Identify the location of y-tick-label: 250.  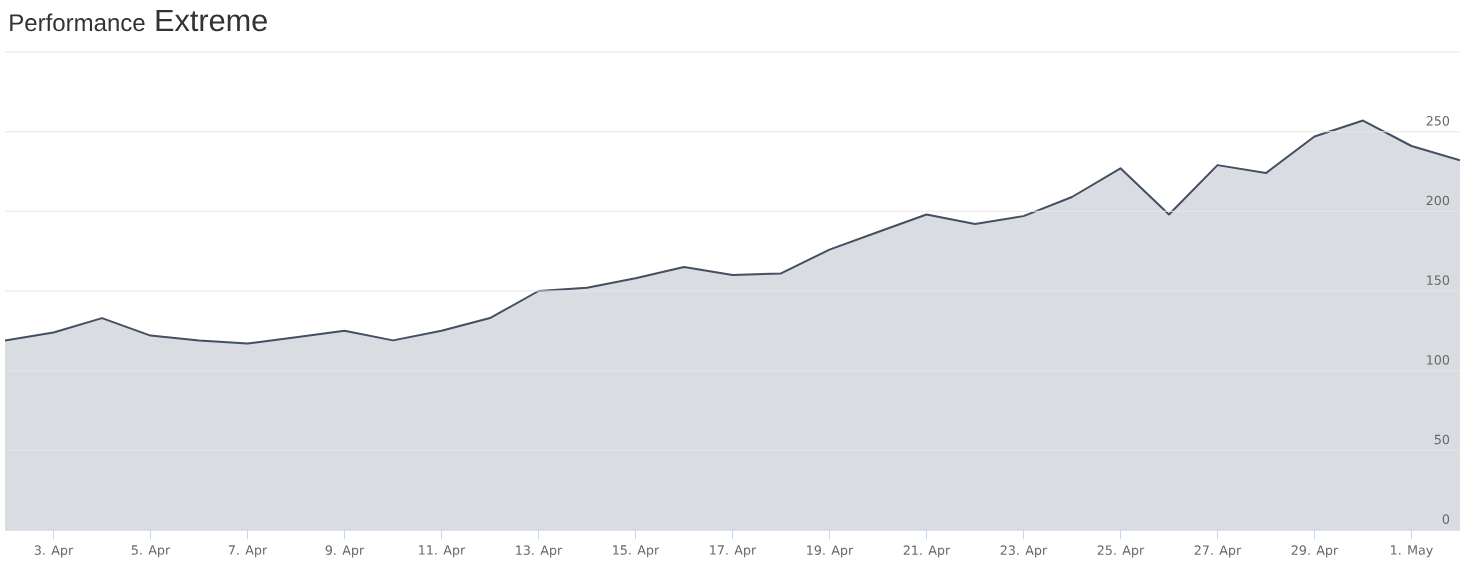
(1438, 121).